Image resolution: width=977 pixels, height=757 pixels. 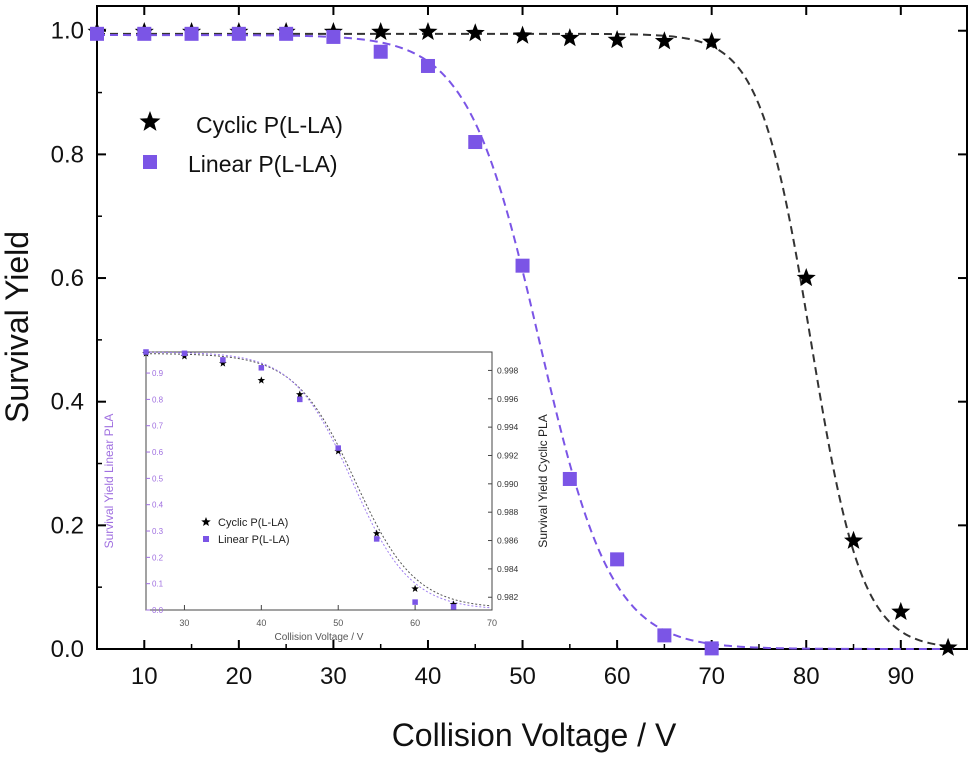 What do you see at coordinates (158, 399) in the screenshot?
I see `inset-left-tick-label: 0.8` at bounding box center [158, 399].